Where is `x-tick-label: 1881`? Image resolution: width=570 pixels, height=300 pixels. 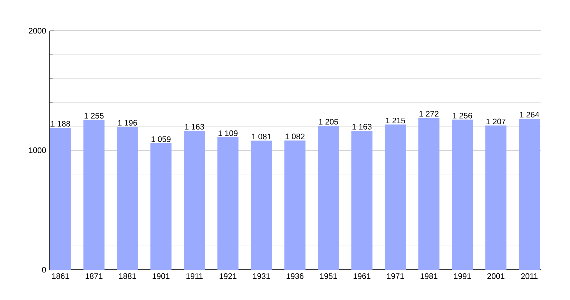
x-tick-label: 1881 is located at coordinates (127, 277).